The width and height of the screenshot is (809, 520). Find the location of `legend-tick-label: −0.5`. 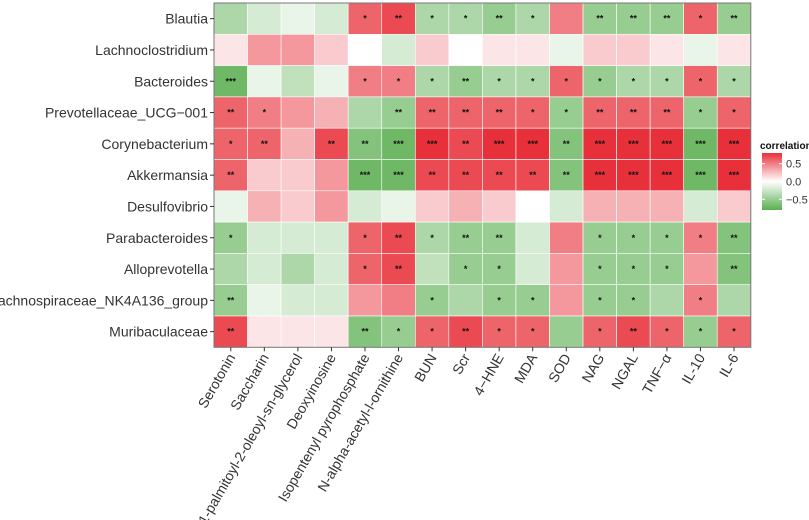

legend-tick-label: −0.5 is located at coordinates (797, 200).